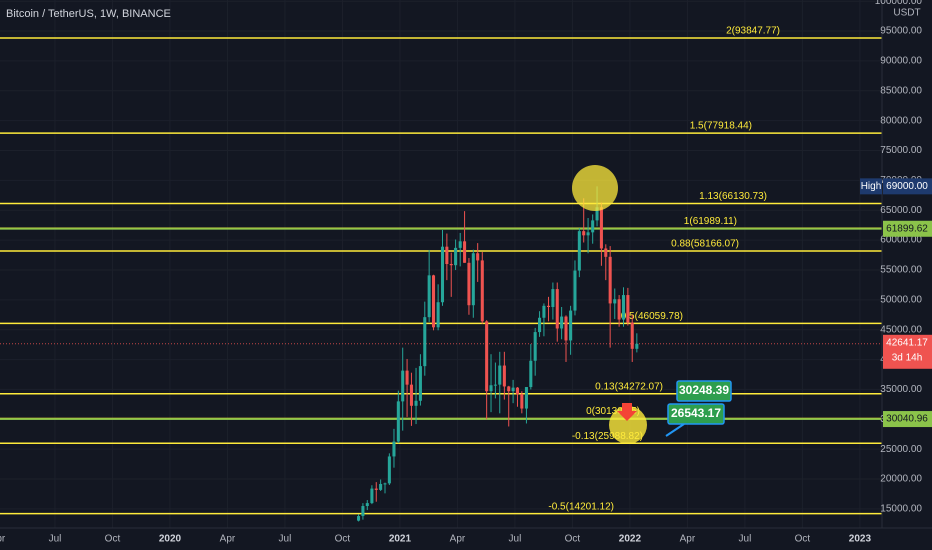  I want to click on level-label: 1.5(77918.44), so click(721, 126).